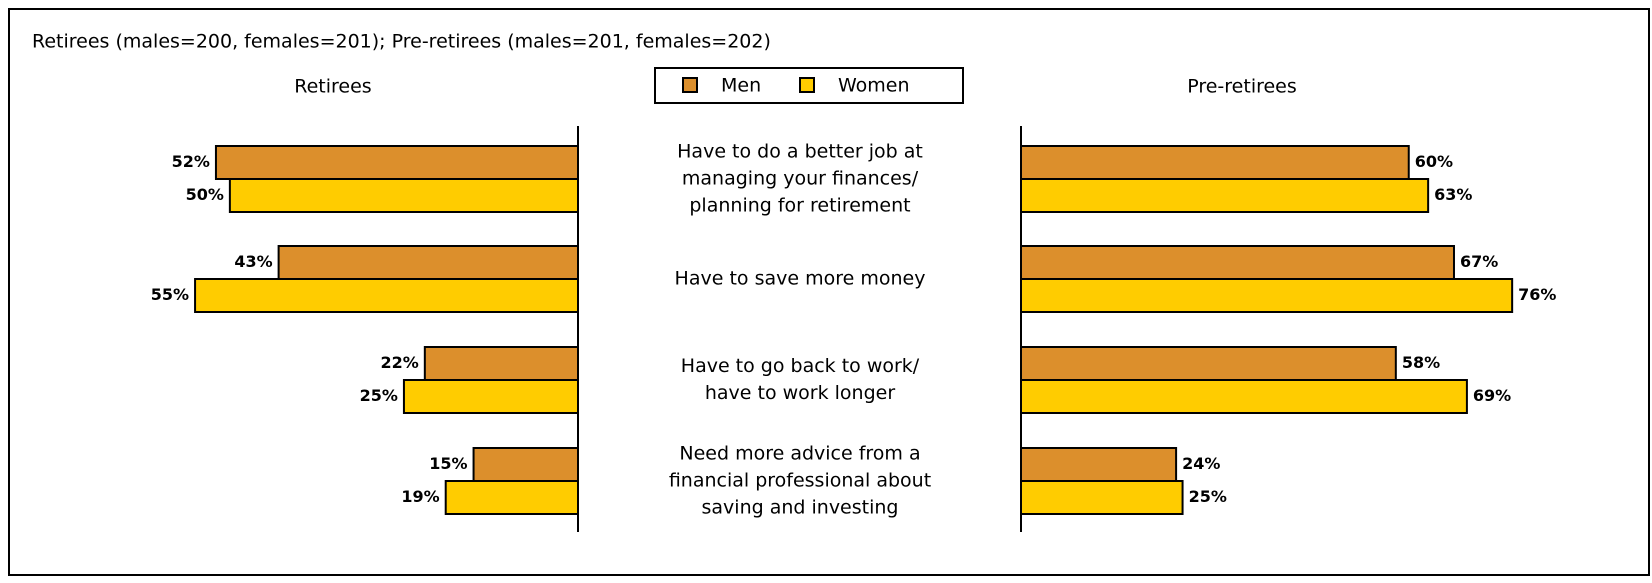 The width and height of the screenshot is (1652, 583). I want to click on value-label: 43%, so click(253, 261).